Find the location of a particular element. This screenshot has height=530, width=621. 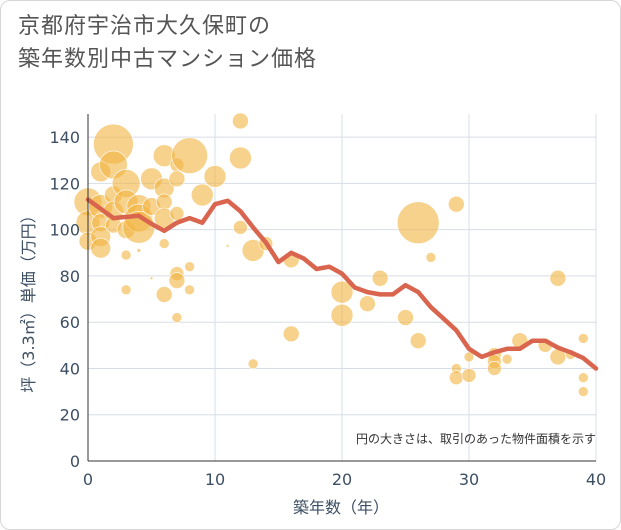

chart-title-line1: 京都府宇治市大久保町の is located at coordinates (145, 26).